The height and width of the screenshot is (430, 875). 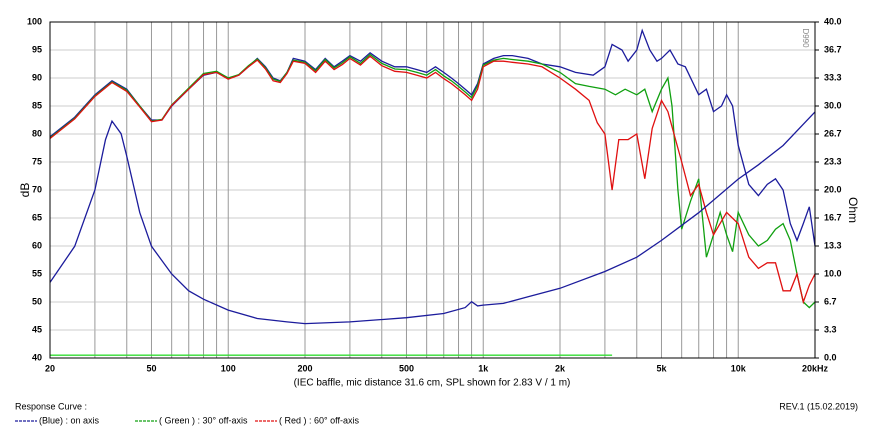 I want to click on x-tick-label: 50, so click(x=151, y=368).